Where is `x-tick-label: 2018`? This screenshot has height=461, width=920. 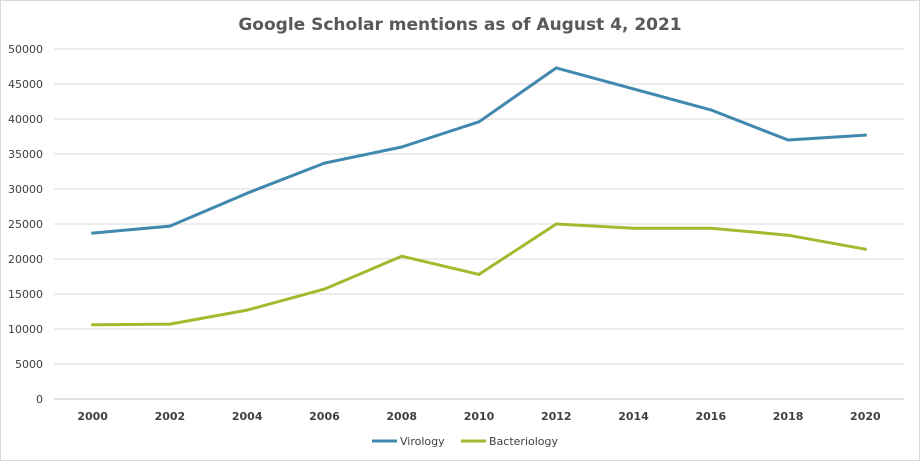
x-tick-label: 2018 is located at coordinates (788, 416).